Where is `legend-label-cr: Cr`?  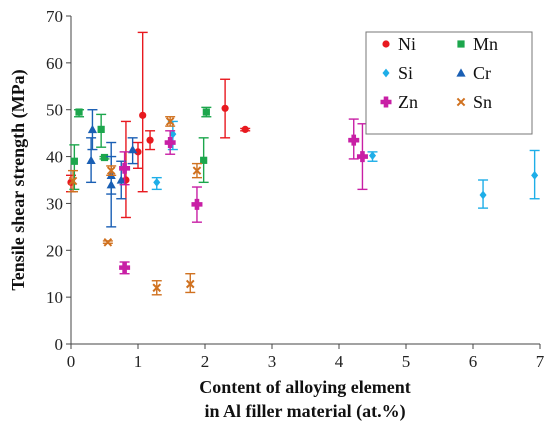
legend-label-cr: Cr is located at coordinates (482, 73).